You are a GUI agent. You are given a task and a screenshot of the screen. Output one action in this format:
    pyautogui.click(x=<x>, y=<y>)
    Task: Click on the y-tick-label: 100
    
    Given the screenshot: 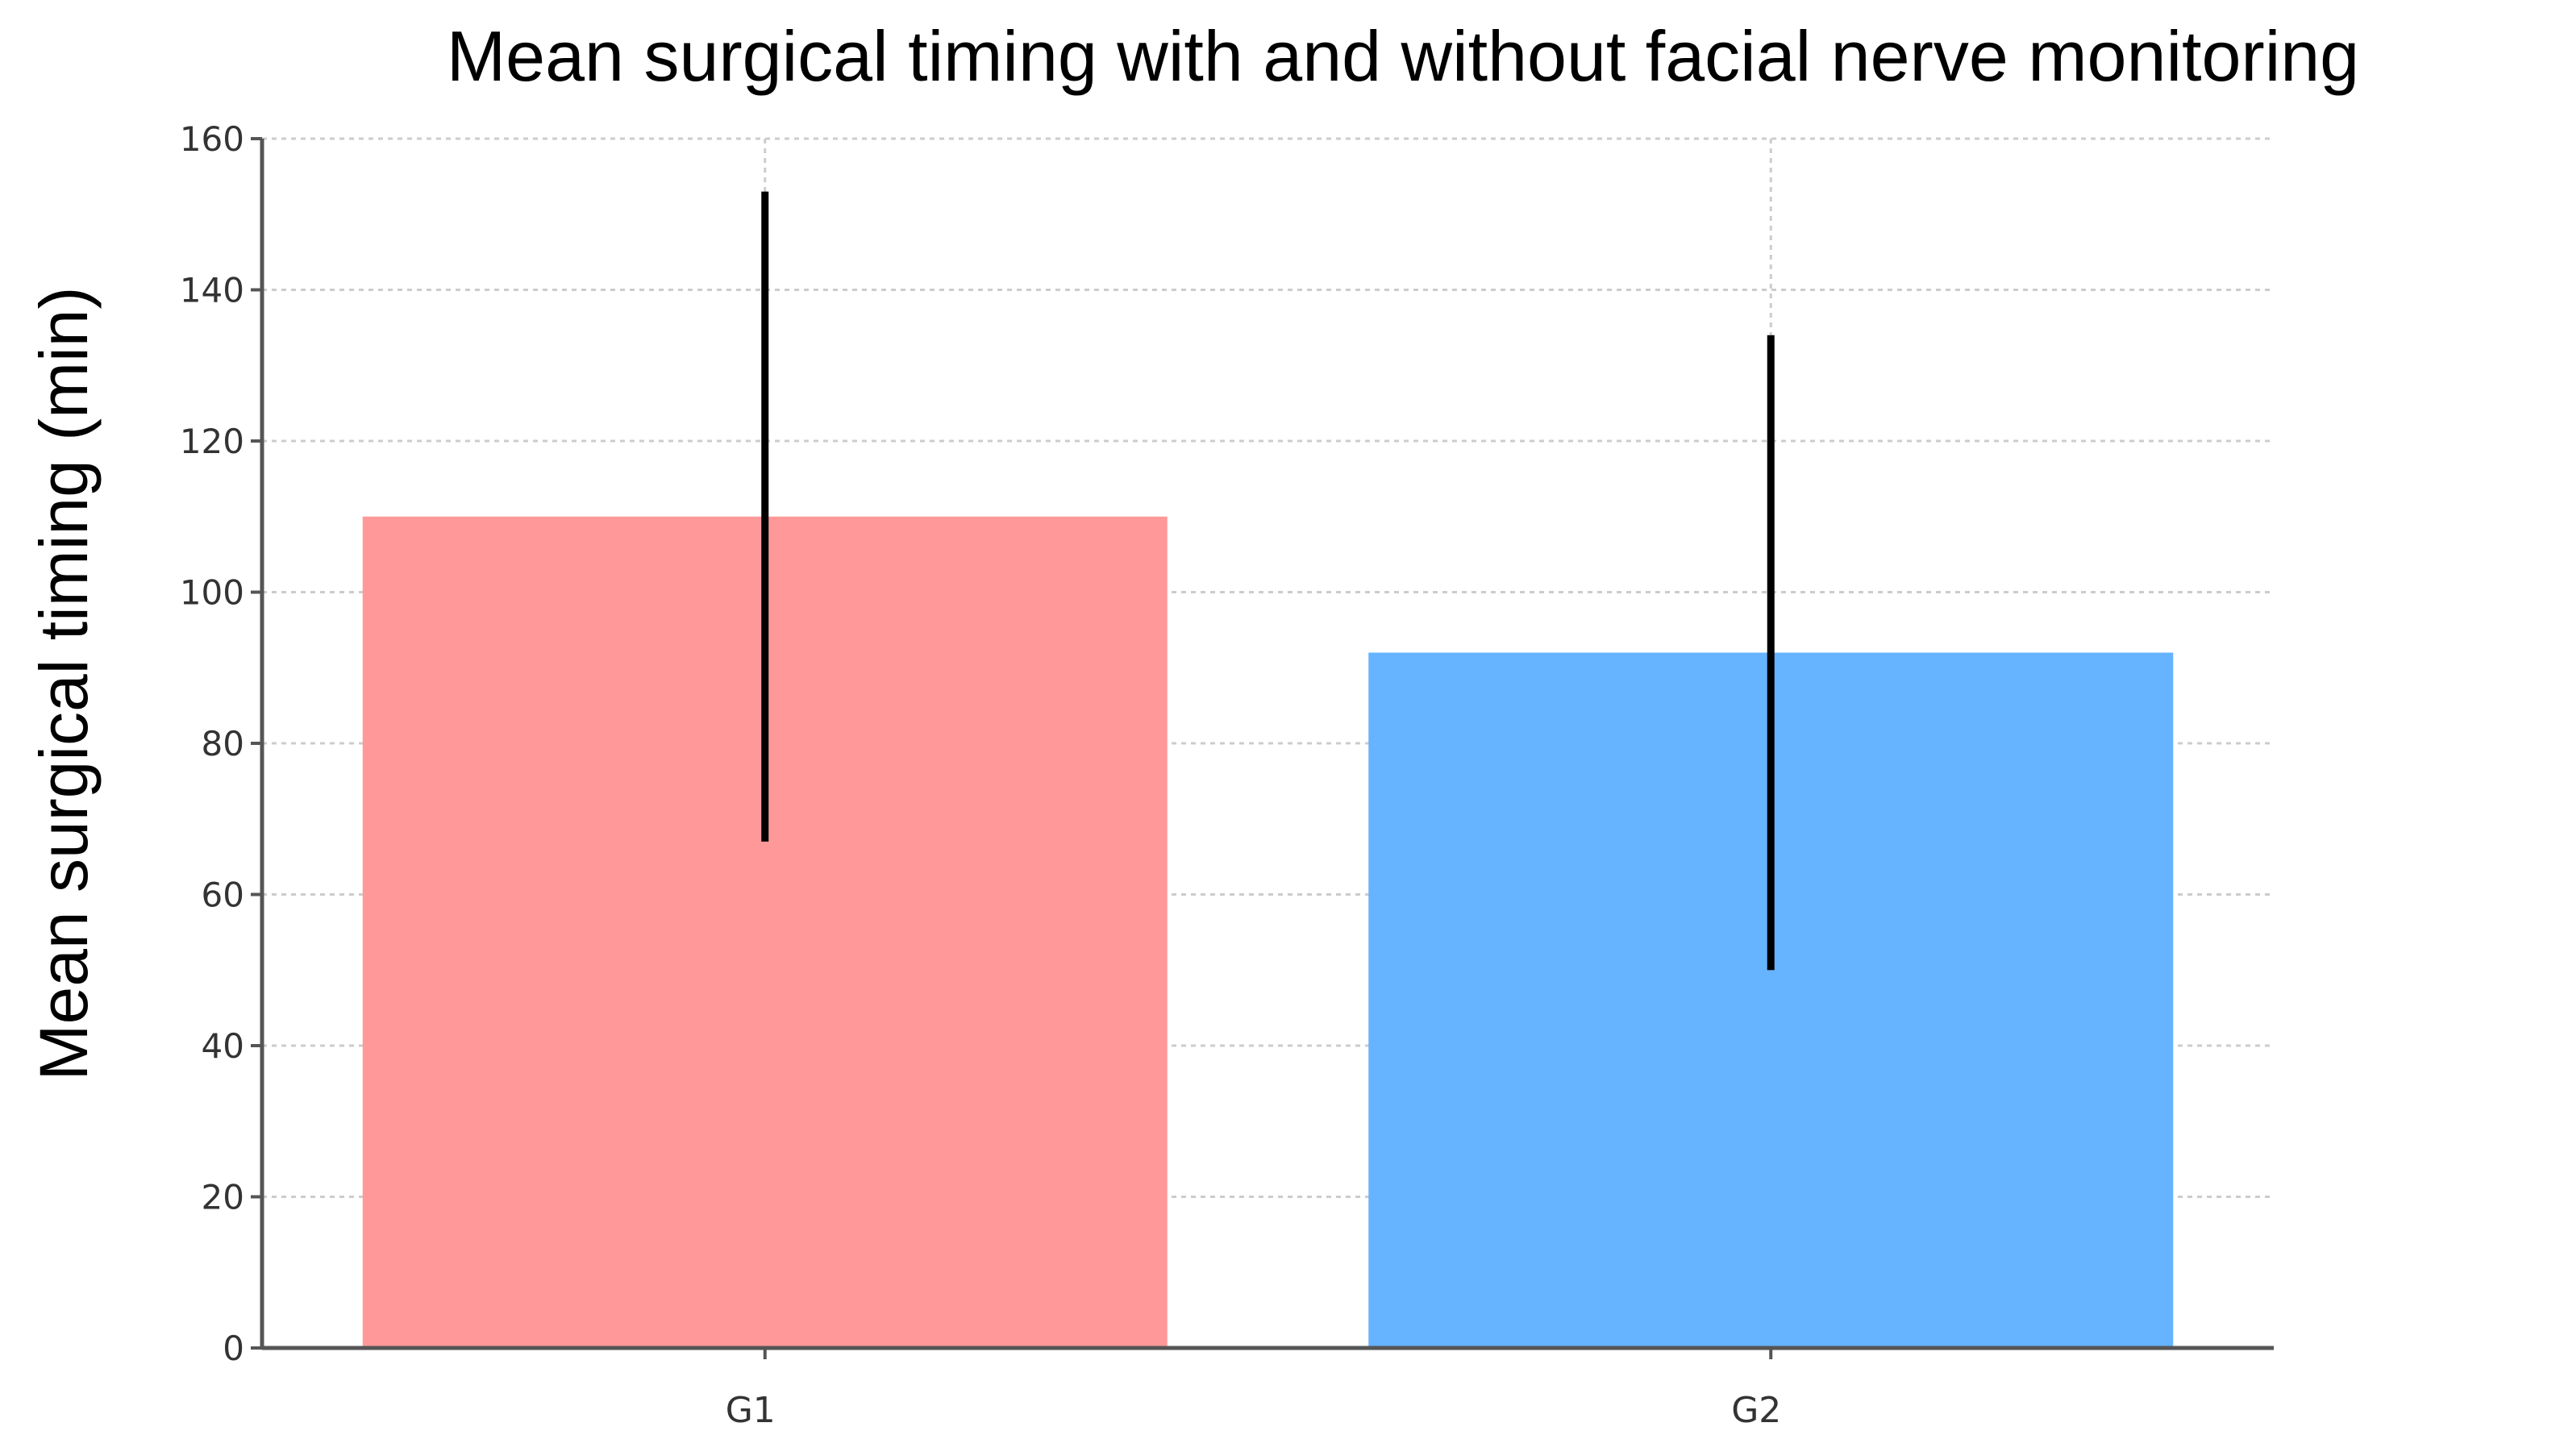 What is the action you would take?
    pyautogui.click(x=212, y=593)
    